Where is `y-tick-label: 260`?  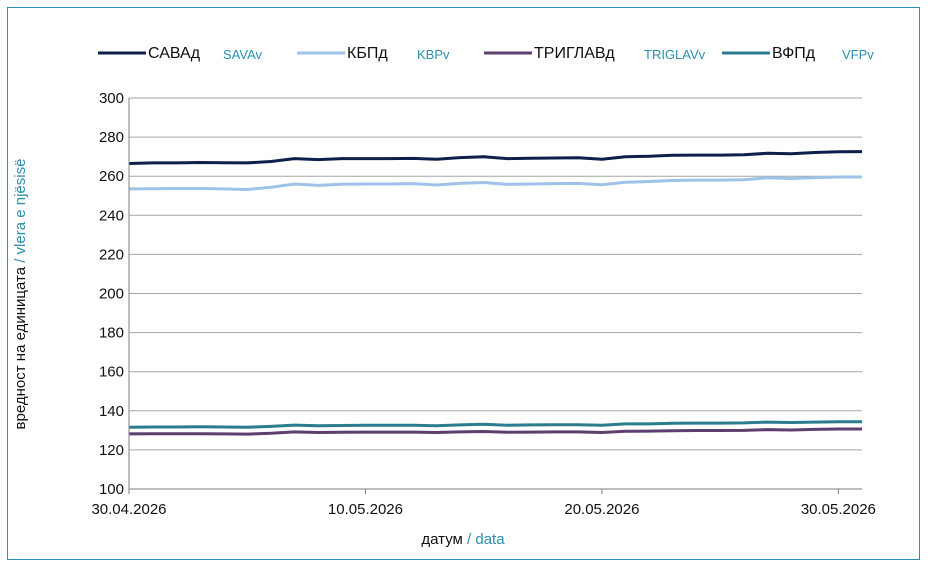
y-tick-label: 260 is located at coordinates (111, 176).